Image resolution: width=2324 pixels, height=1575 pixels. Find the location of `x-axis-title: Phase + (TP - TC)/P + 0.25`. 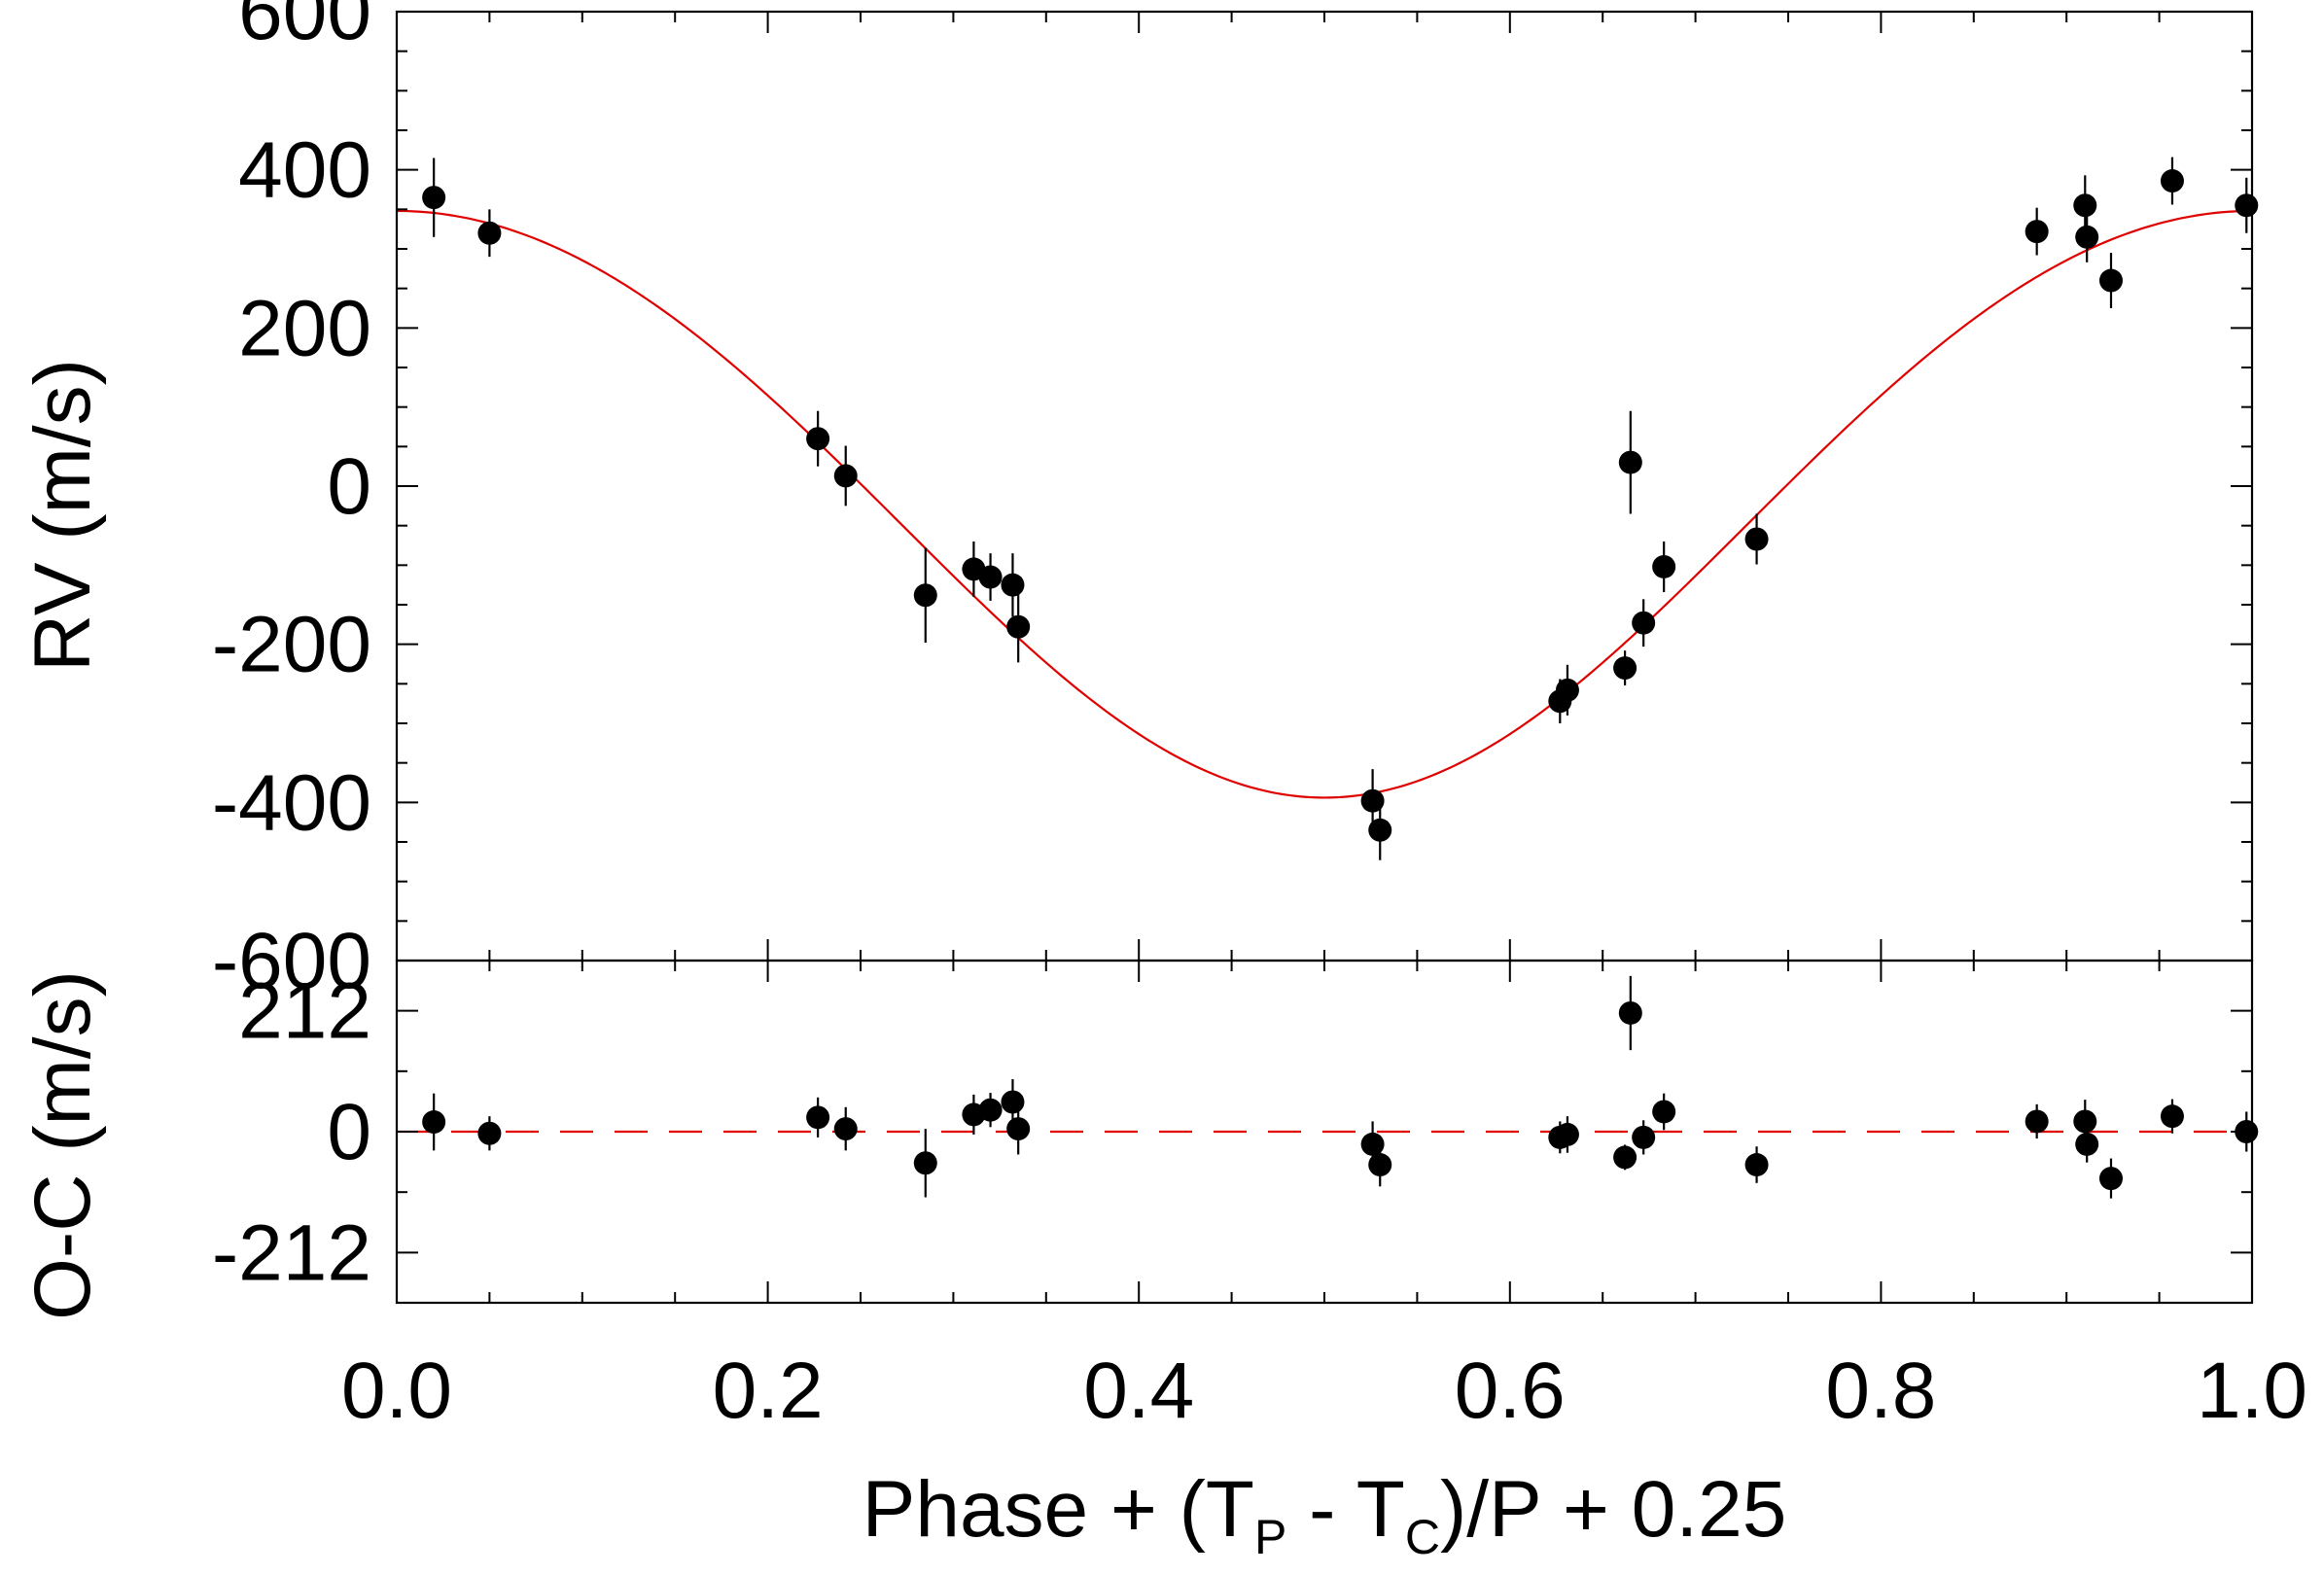

x-axis-title: Phase + (TP - TC)/P + 0.25 is located at coordinates (1325, 1514).